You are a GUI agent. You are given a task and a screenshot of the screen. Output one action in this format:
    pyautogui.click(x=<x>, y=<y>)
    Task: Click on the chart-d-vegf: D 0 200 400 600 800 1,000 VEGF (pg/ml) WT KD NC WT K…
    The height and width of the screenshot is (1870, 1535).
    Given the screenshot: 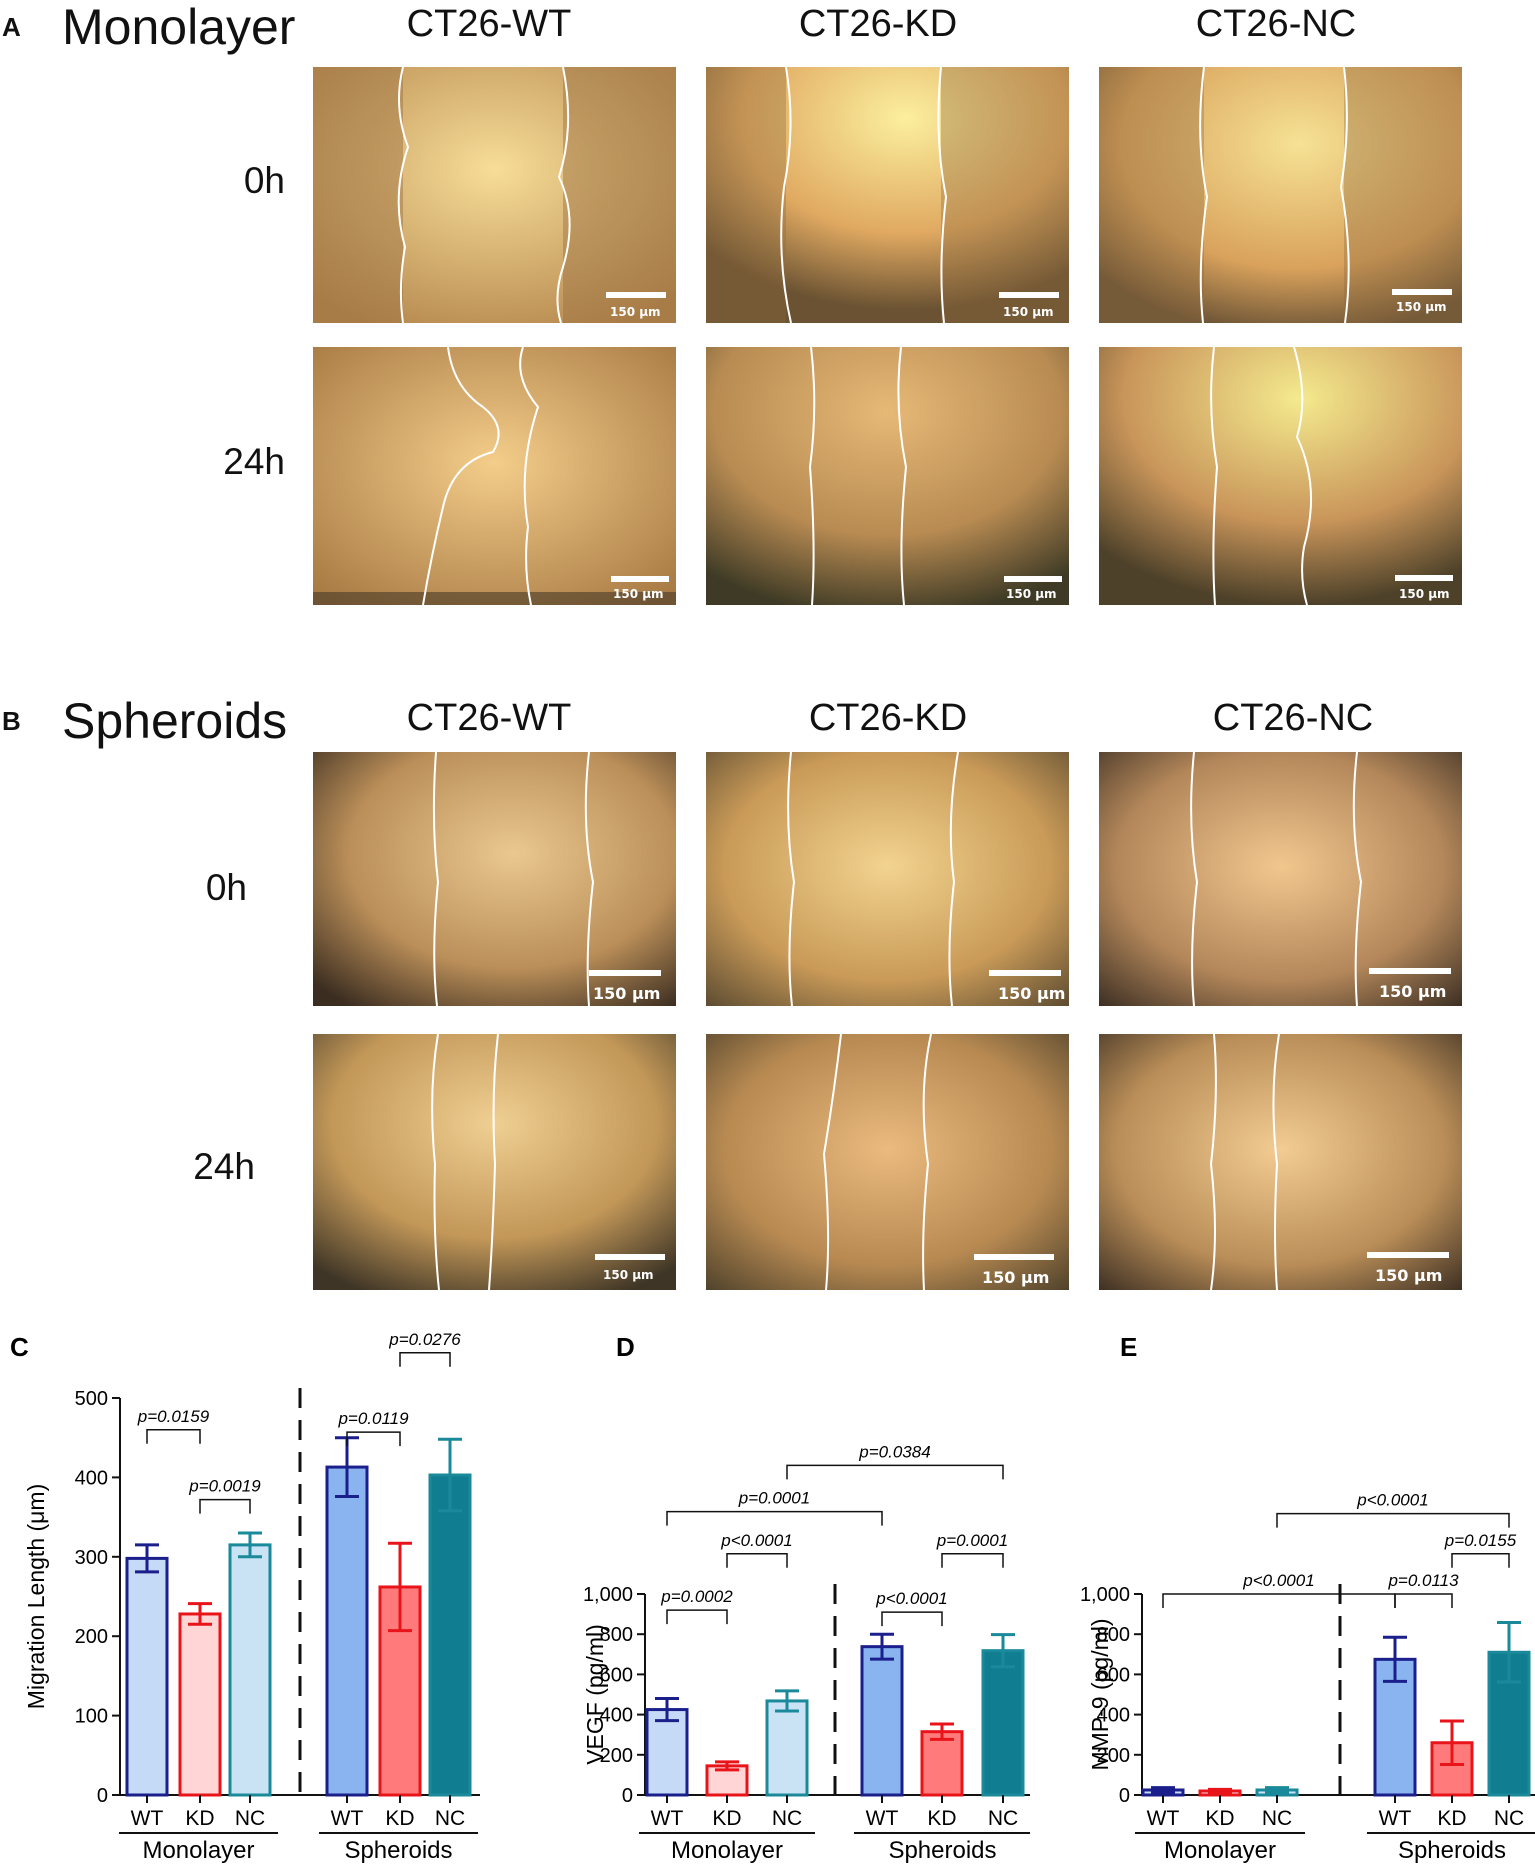 What is the action you would take?
    pyautogui.click(x=806, y=1598)
    